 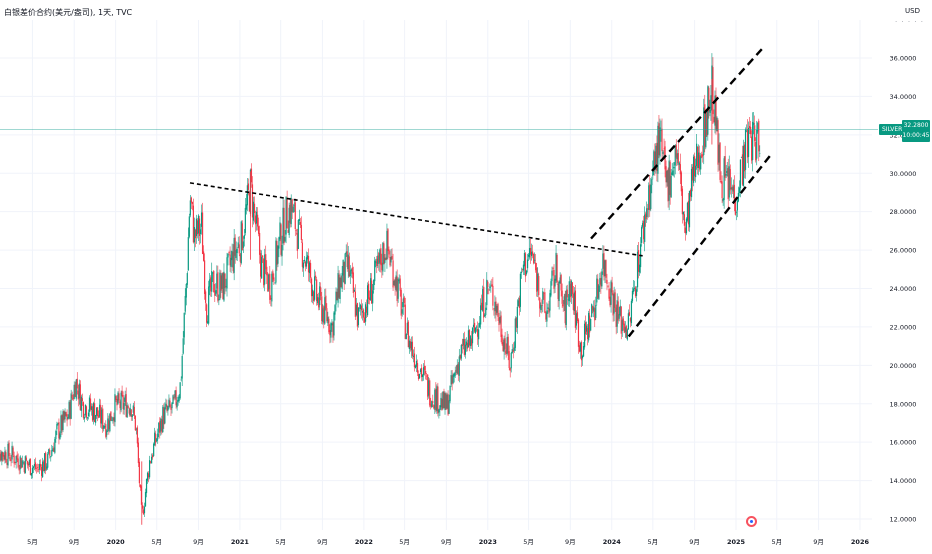 I want to click on price-tag-countdown: 10:00:45, so click(x=916, y=136).